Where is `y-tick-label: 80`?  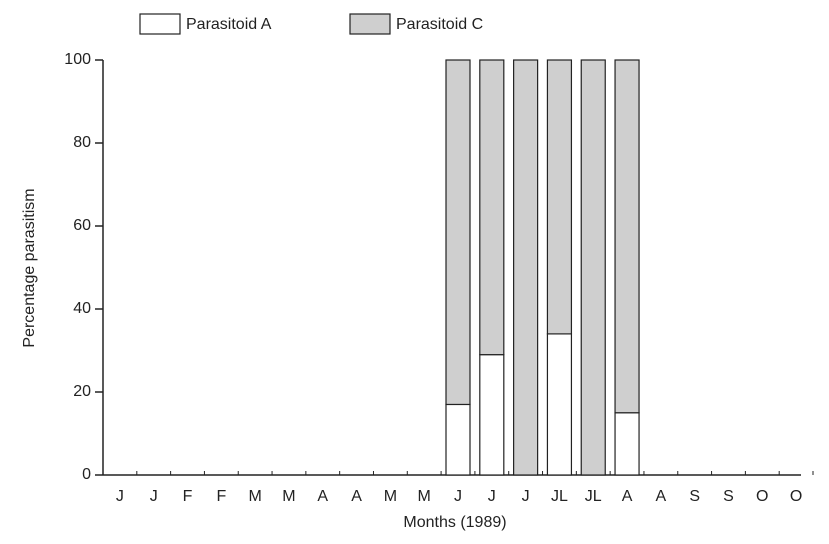 y-tick-label: 80 is located at coordinates (82, 142).